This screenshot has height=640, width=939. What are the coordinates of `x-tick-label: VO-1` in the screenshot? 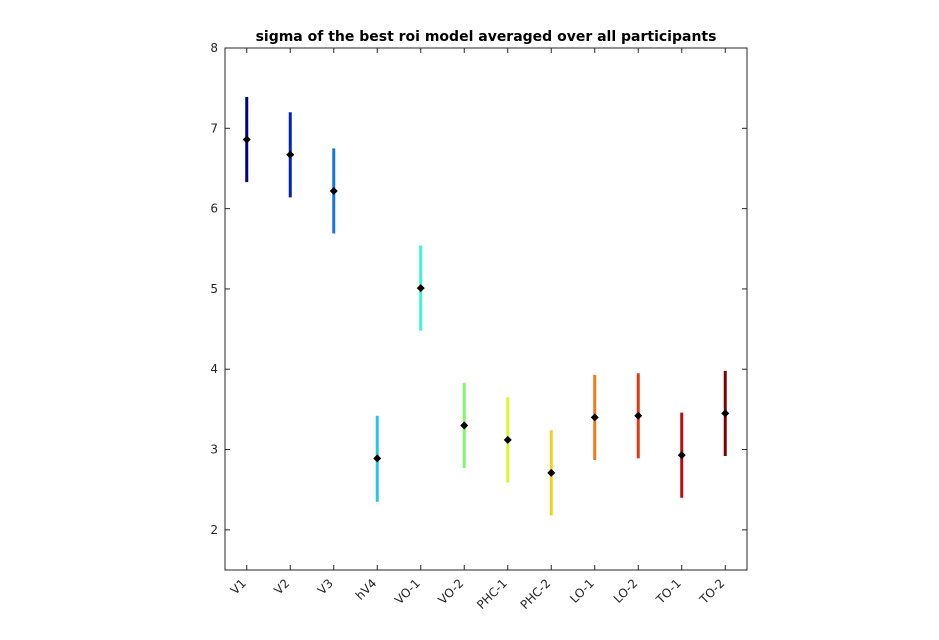 It's located at (407, 591).